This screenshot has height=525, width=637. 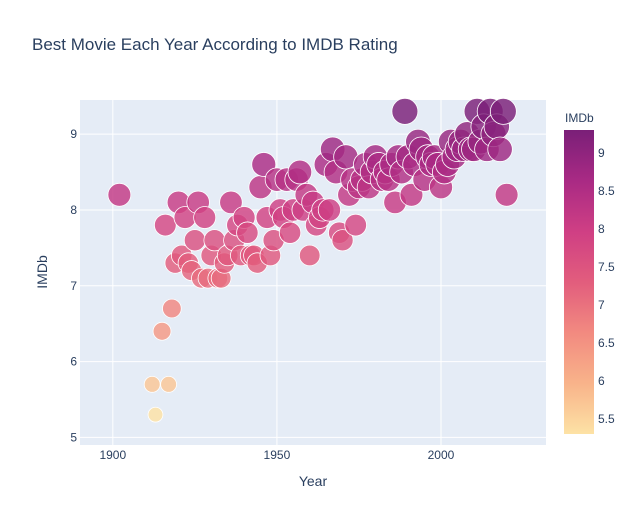 What do you see at coordinates (42, 272) in the screenshot?
I see `y-axis-title: IMDb` at bounding box center [42, 272].